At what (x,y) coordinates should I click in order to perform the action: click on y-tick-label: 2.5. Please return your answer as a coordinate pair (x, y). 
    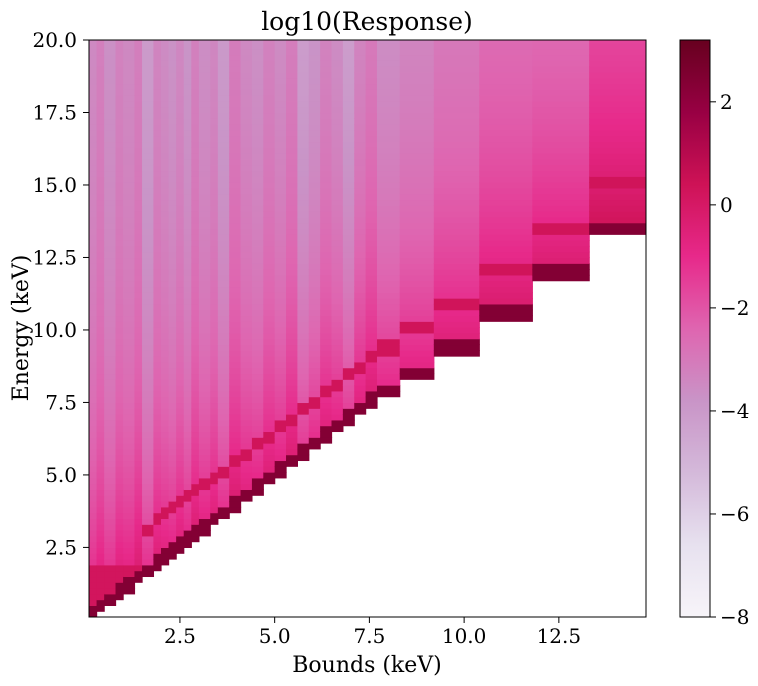
    Looking at the image, I should click on (61, 547).